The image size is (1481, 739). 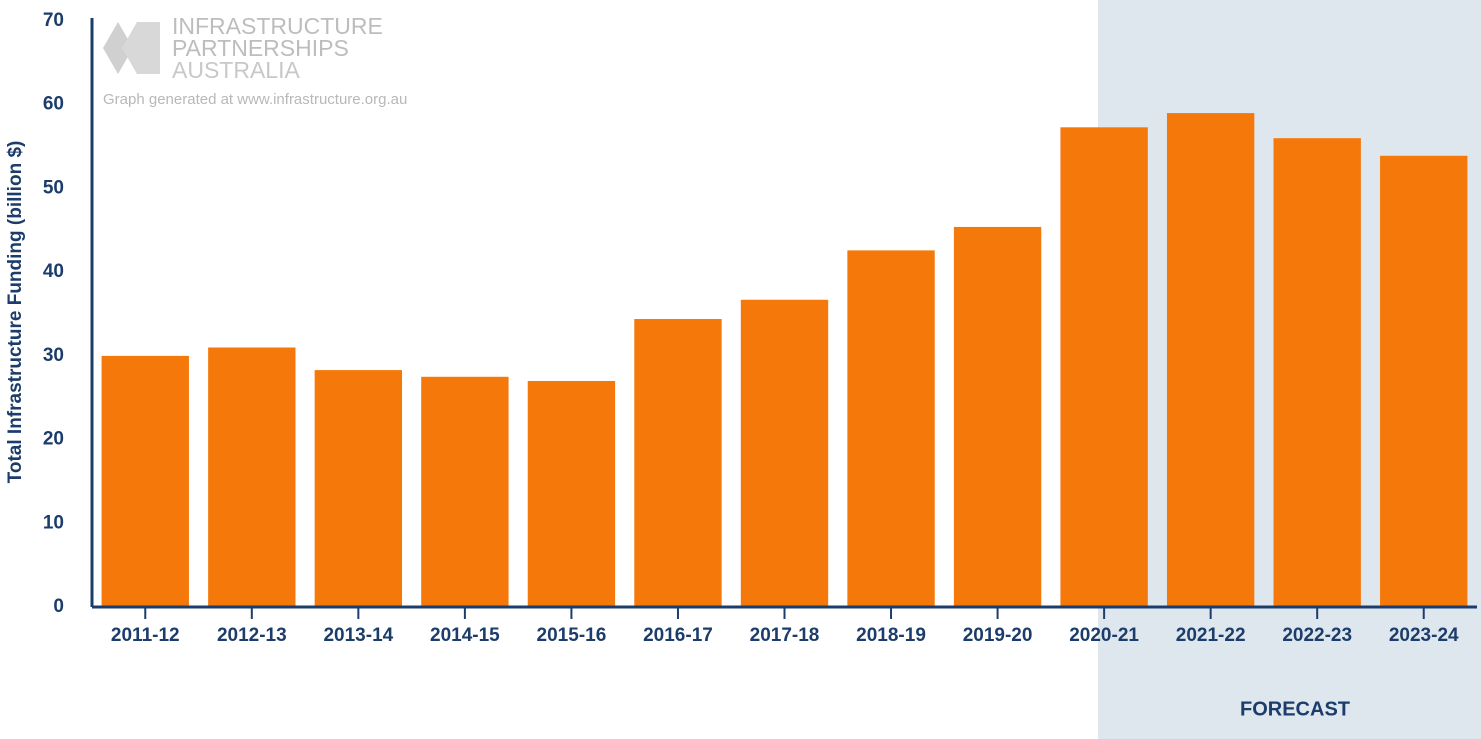 I want to click on logo-text: AUSTRALIA, so click(x=236, y=70).